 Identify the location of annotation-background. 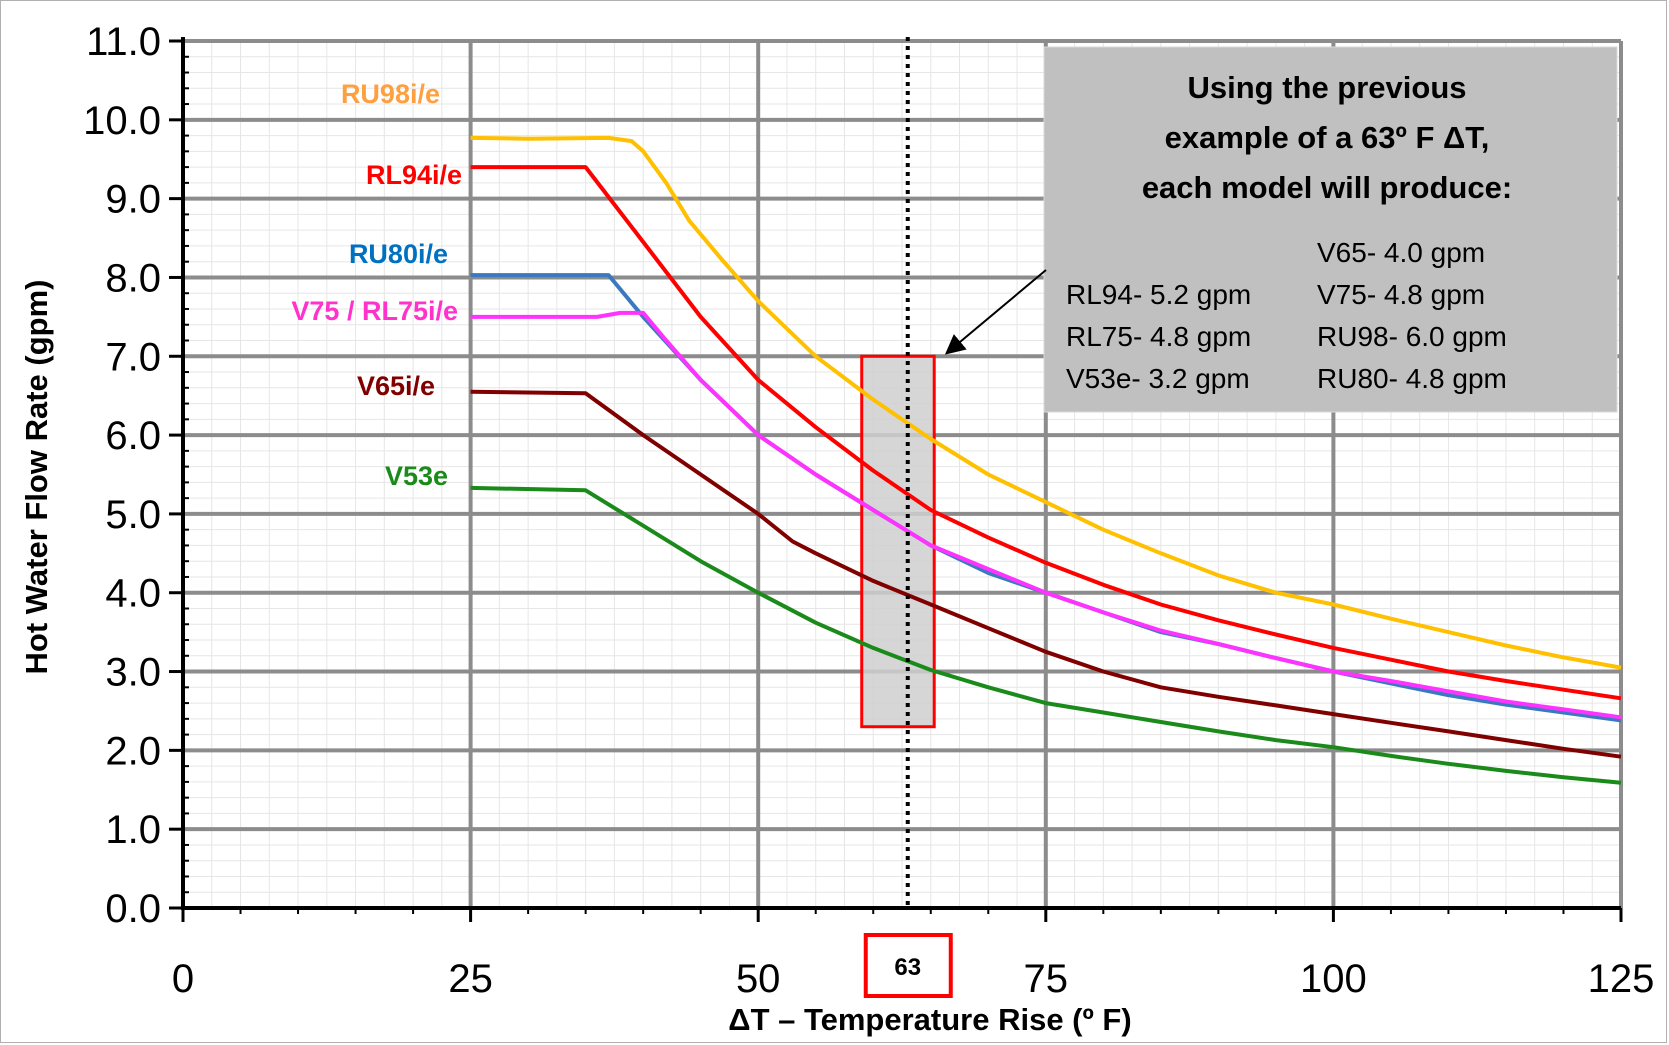
(1330, 229).